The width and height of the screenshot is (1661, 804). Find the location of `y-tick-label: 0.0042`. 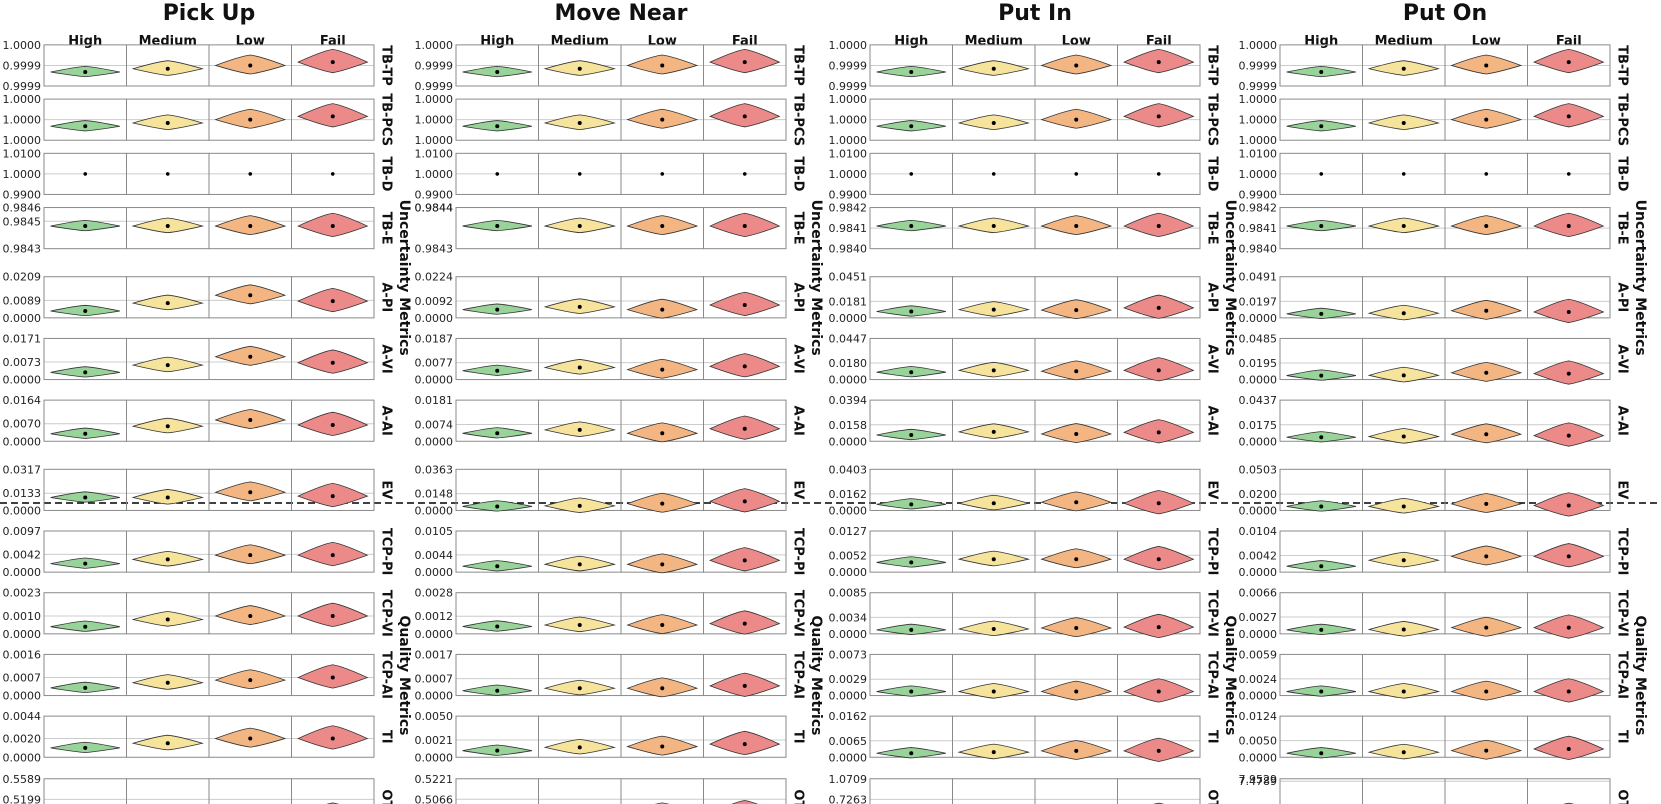

y-tick-label: 0.0042 is located at coordinates (22, 554).